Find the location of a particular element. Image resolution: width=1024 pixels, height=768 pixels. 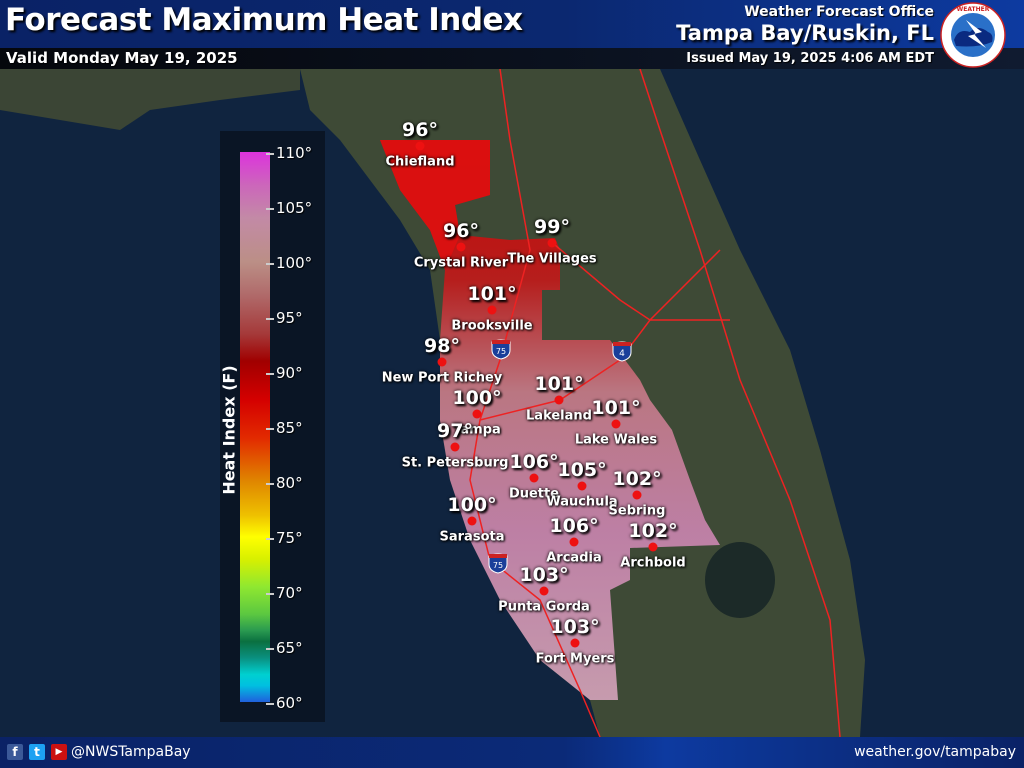

office-label: Weather Forecast Office is located at coordinates (839, 12).